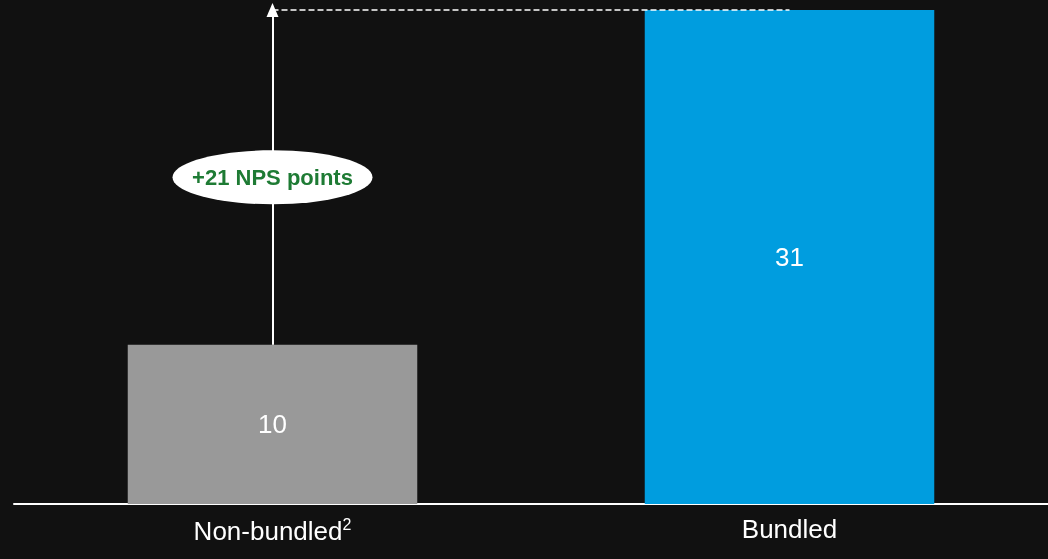 The width and height of the screenshot is (1048, 559). I want to click on data-label: 10, so click(272, 424).